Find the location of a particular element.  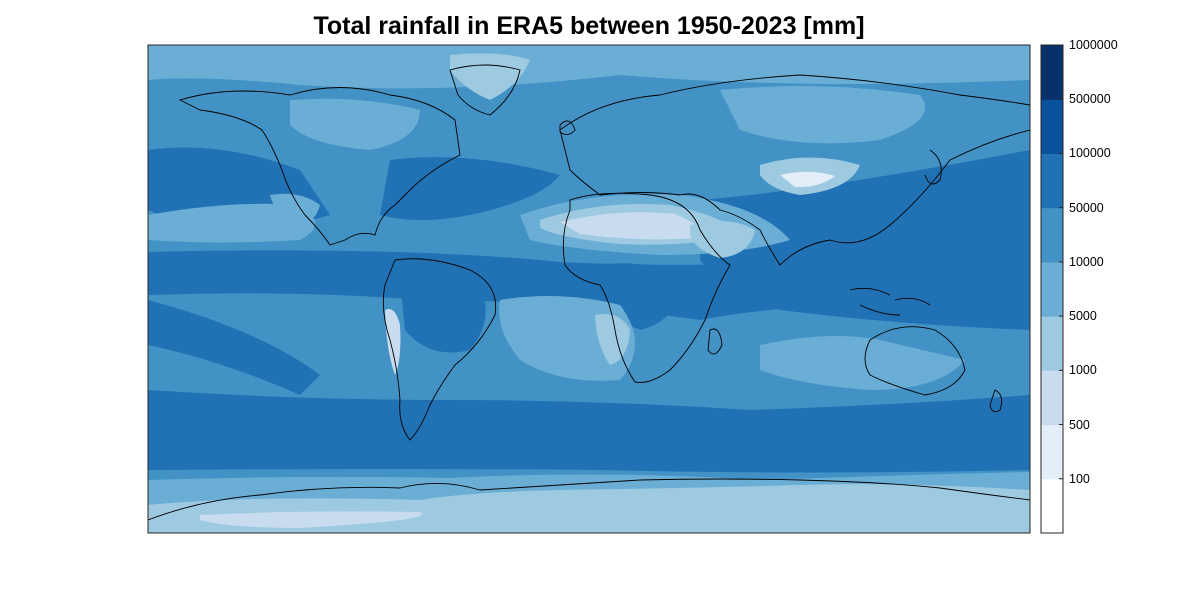

antarctica-core is located at coordinates (311, 519).